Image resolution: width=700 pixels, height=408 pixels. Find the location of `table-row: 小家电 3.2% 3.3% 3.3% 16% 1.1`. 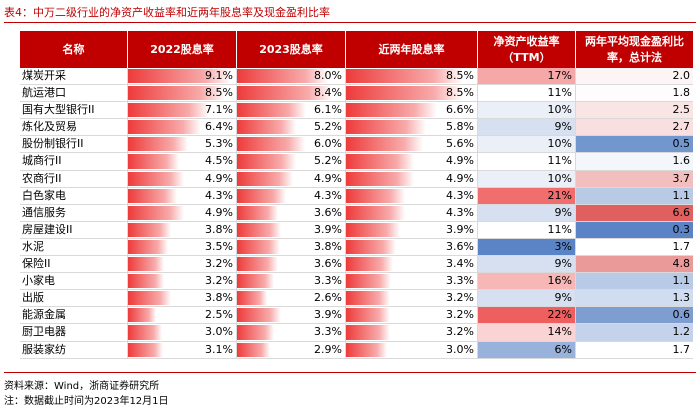

table-row: 小家电 3.2% 3.3% 3.3% 16% 1.1 is located at coordinates (356, 282).